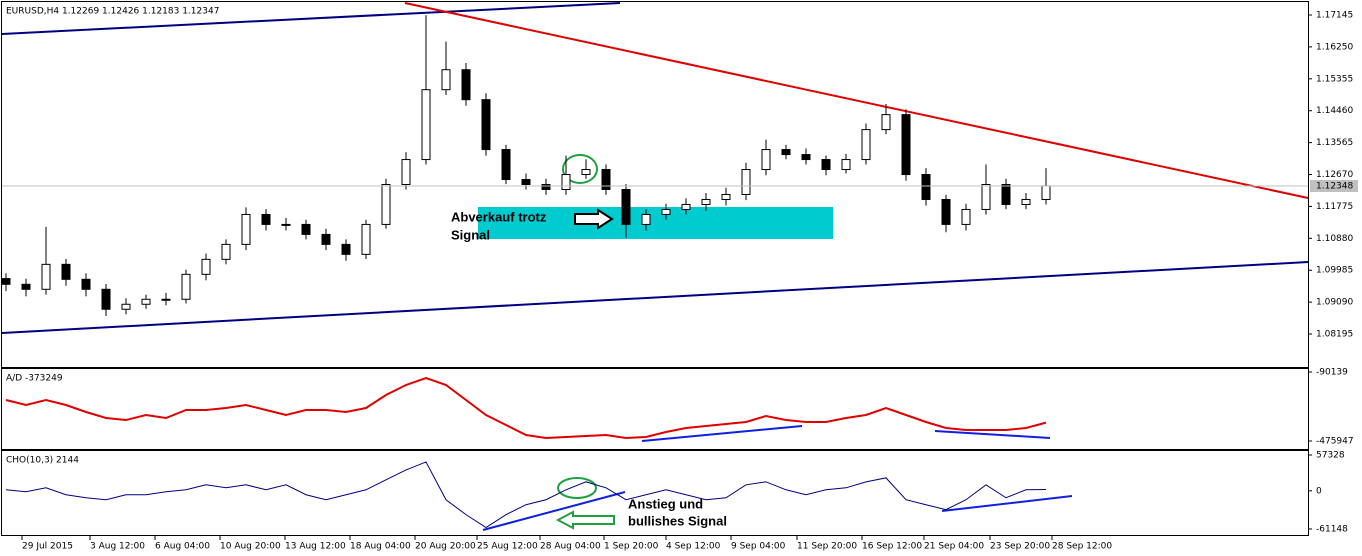 The width and height of the screenshot is (1362, 556). Describe the element at coordinates (1334, 335) in the screenshot. I see `y-tick-label: 1.08195` at that location.